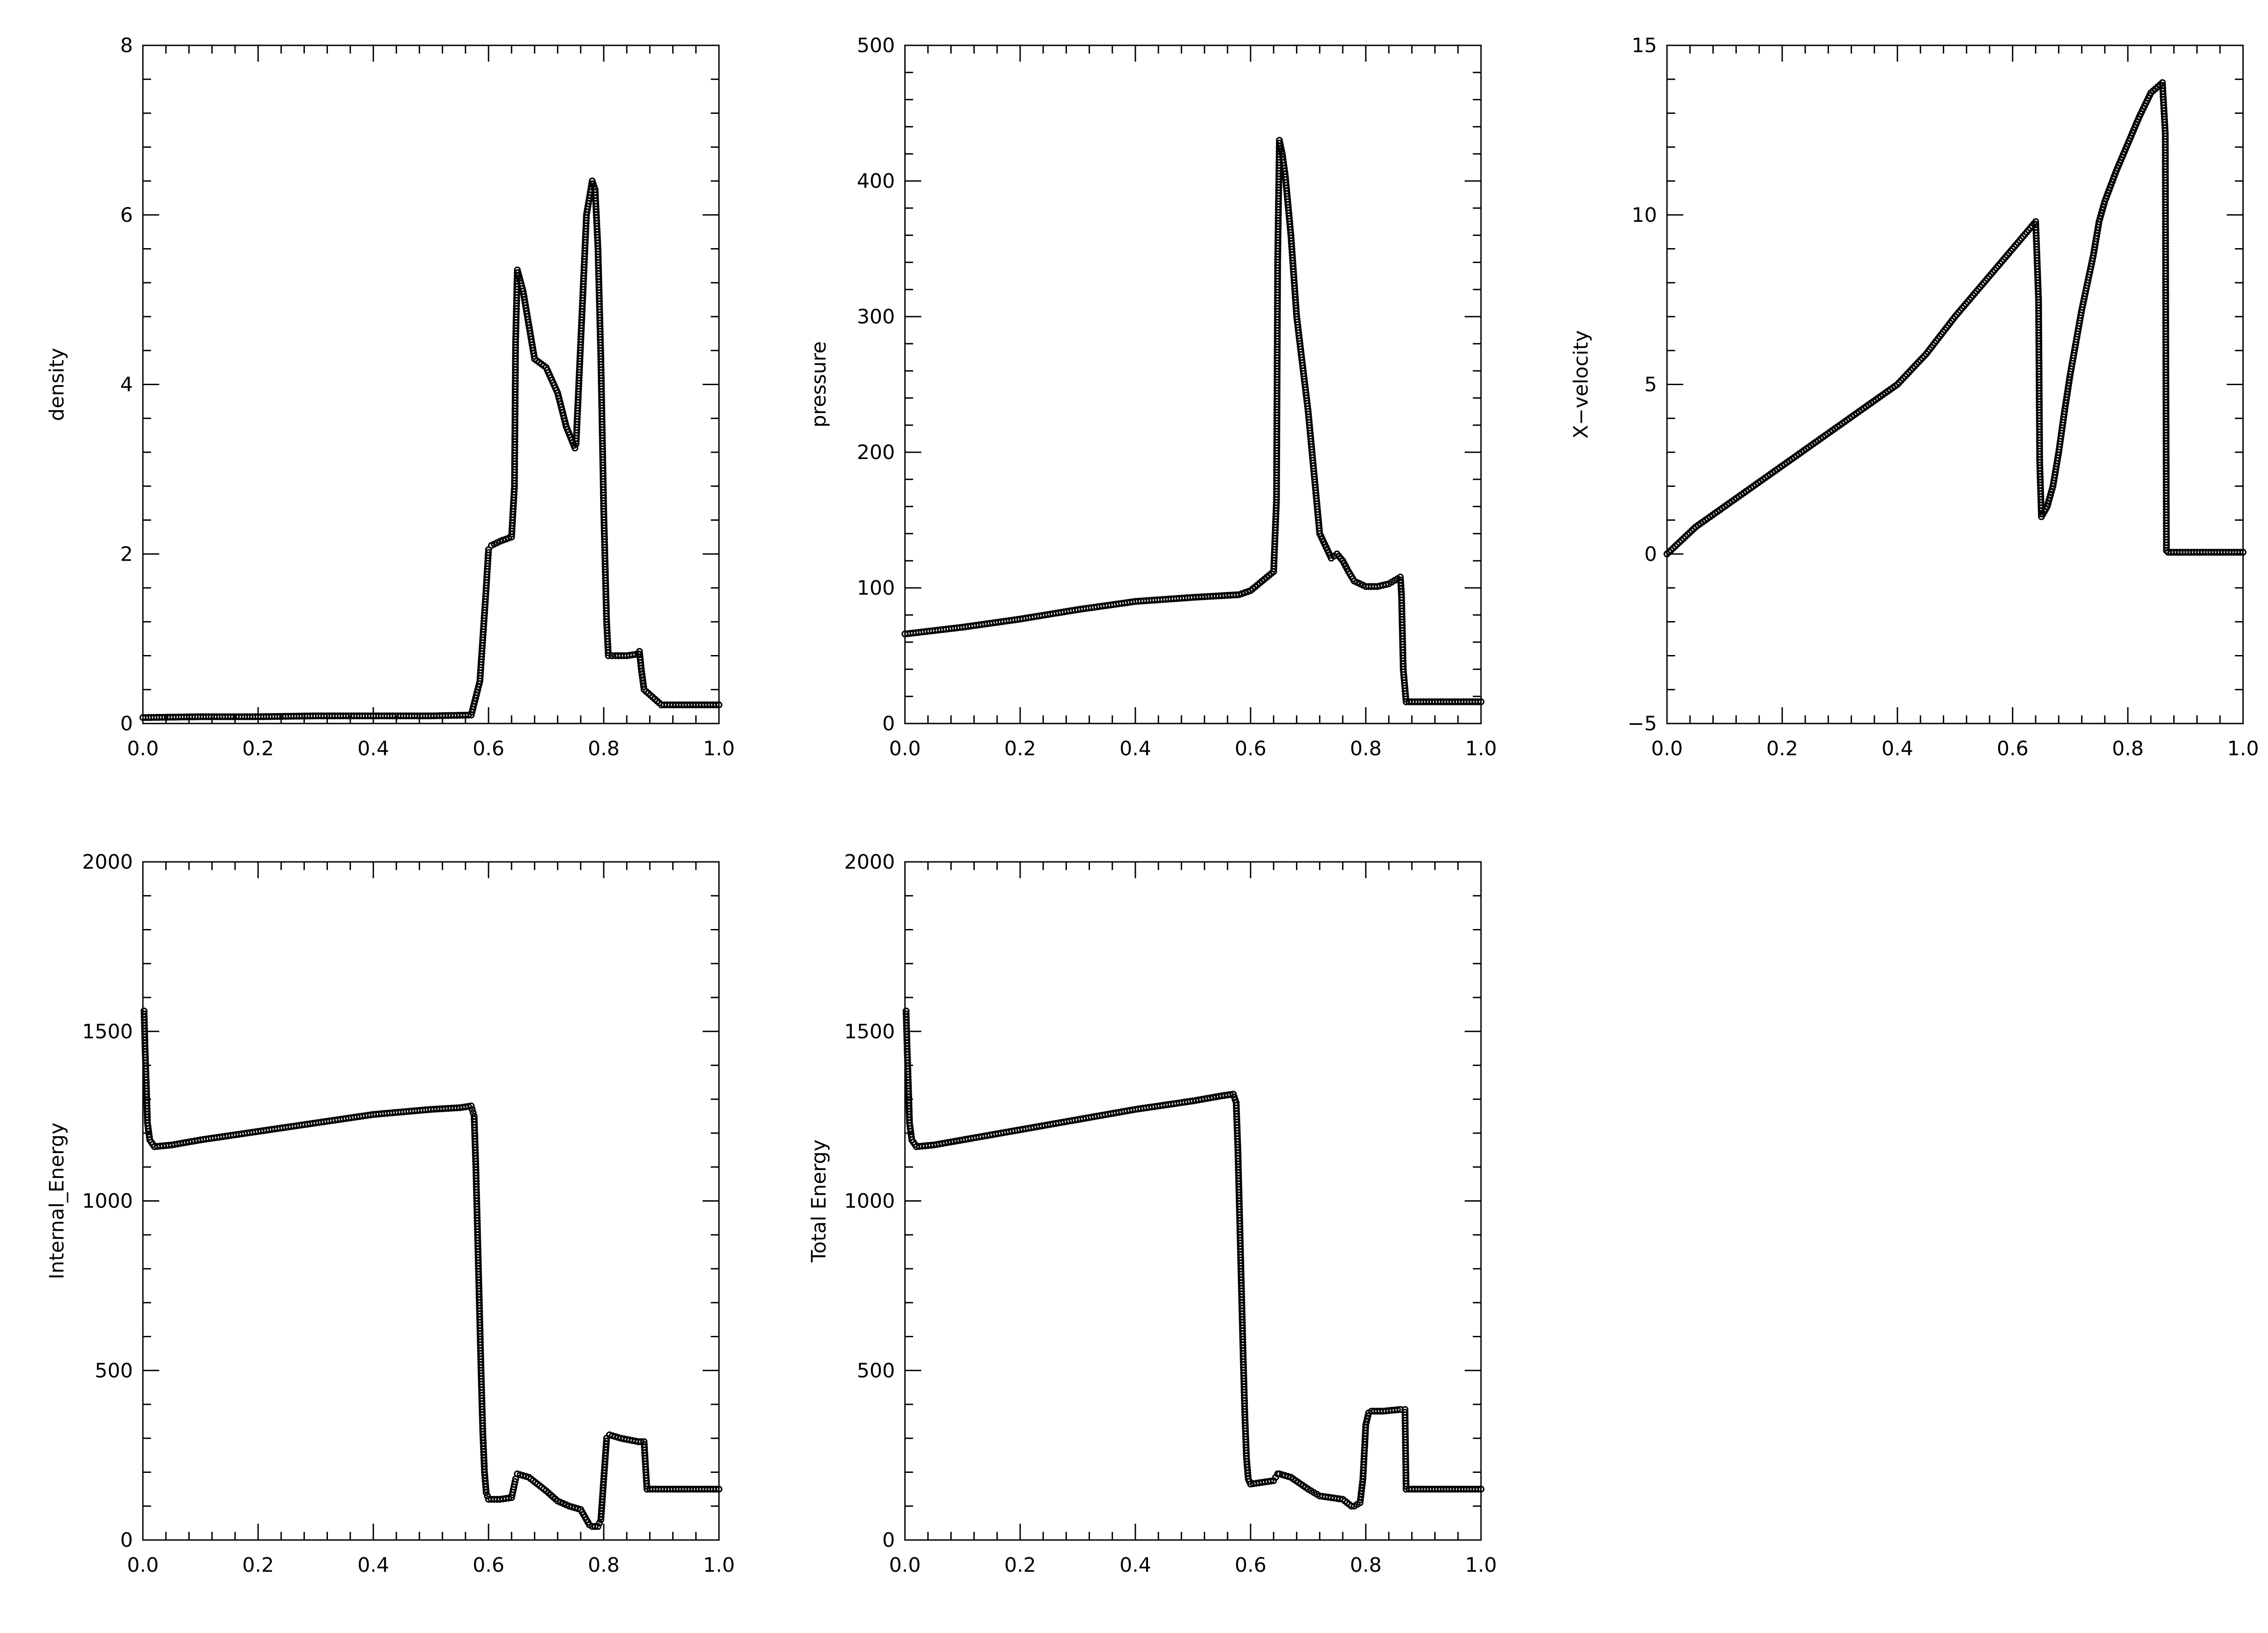 This screenshot has height=1633, width=2268. What do you see at coordinates (1643, 723) in the screenshot?
I see `y-tick-label: −5` at bounding box center [1643, 723].